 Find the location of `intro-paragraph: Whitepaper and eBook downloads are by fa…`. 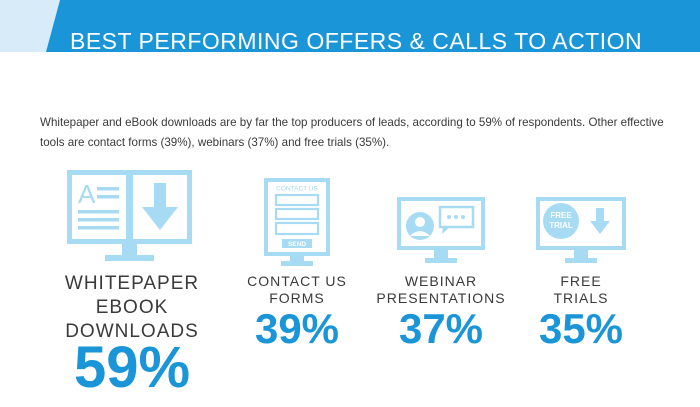

intro-paragraph: Whitepaper and eBook downloads are by fa… is located at coordinates (352, 132).